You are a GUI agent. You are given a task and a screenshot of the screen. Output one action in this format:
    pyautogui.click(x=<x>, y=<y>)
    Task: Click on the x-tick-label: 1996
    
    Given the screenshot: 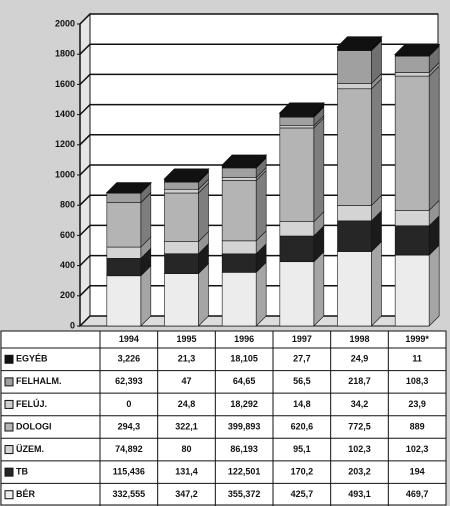 What is the action you would take?
    pyautogui.click(x=244, y=339)
    